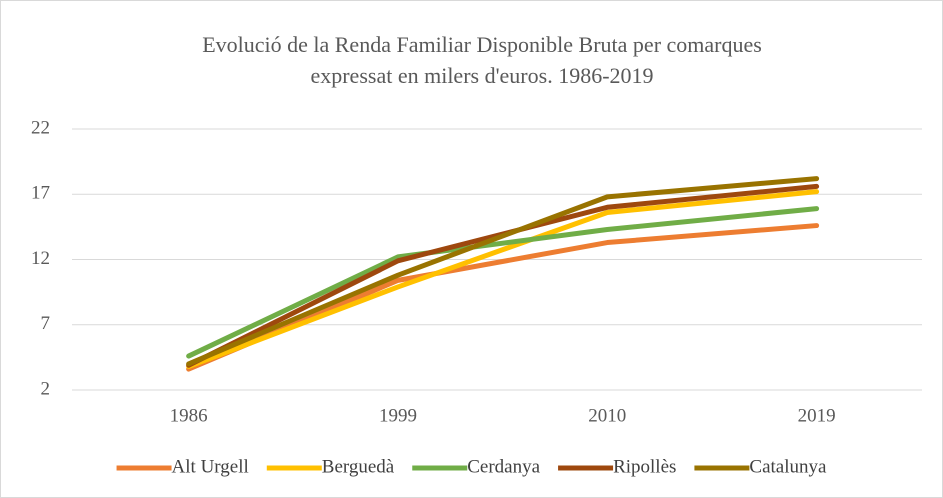  I want to click on legend-label: Berguedà, so click(358, 466).